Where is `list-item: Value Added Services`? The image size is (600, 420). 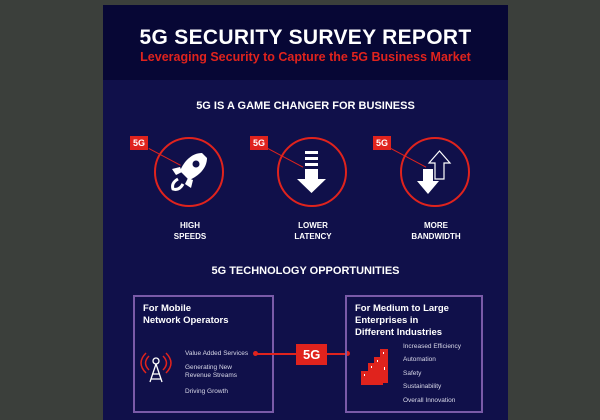
list-item: Value Added Services is located at coordinates (217, 353).